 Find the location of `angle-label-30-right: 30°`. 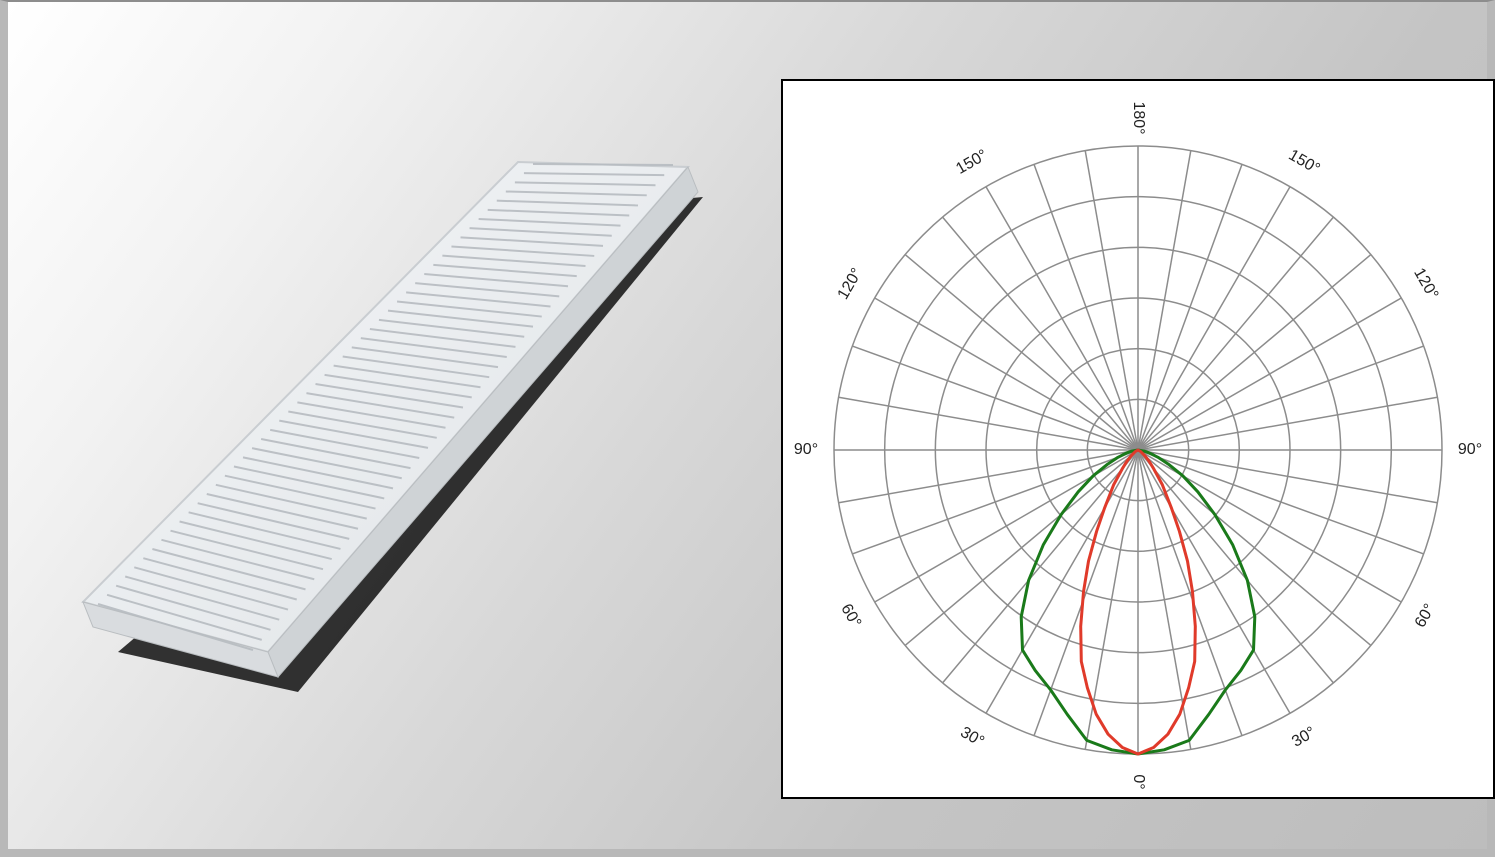

angle-label-30-right: 30° is located at coordinates (1303, 737).